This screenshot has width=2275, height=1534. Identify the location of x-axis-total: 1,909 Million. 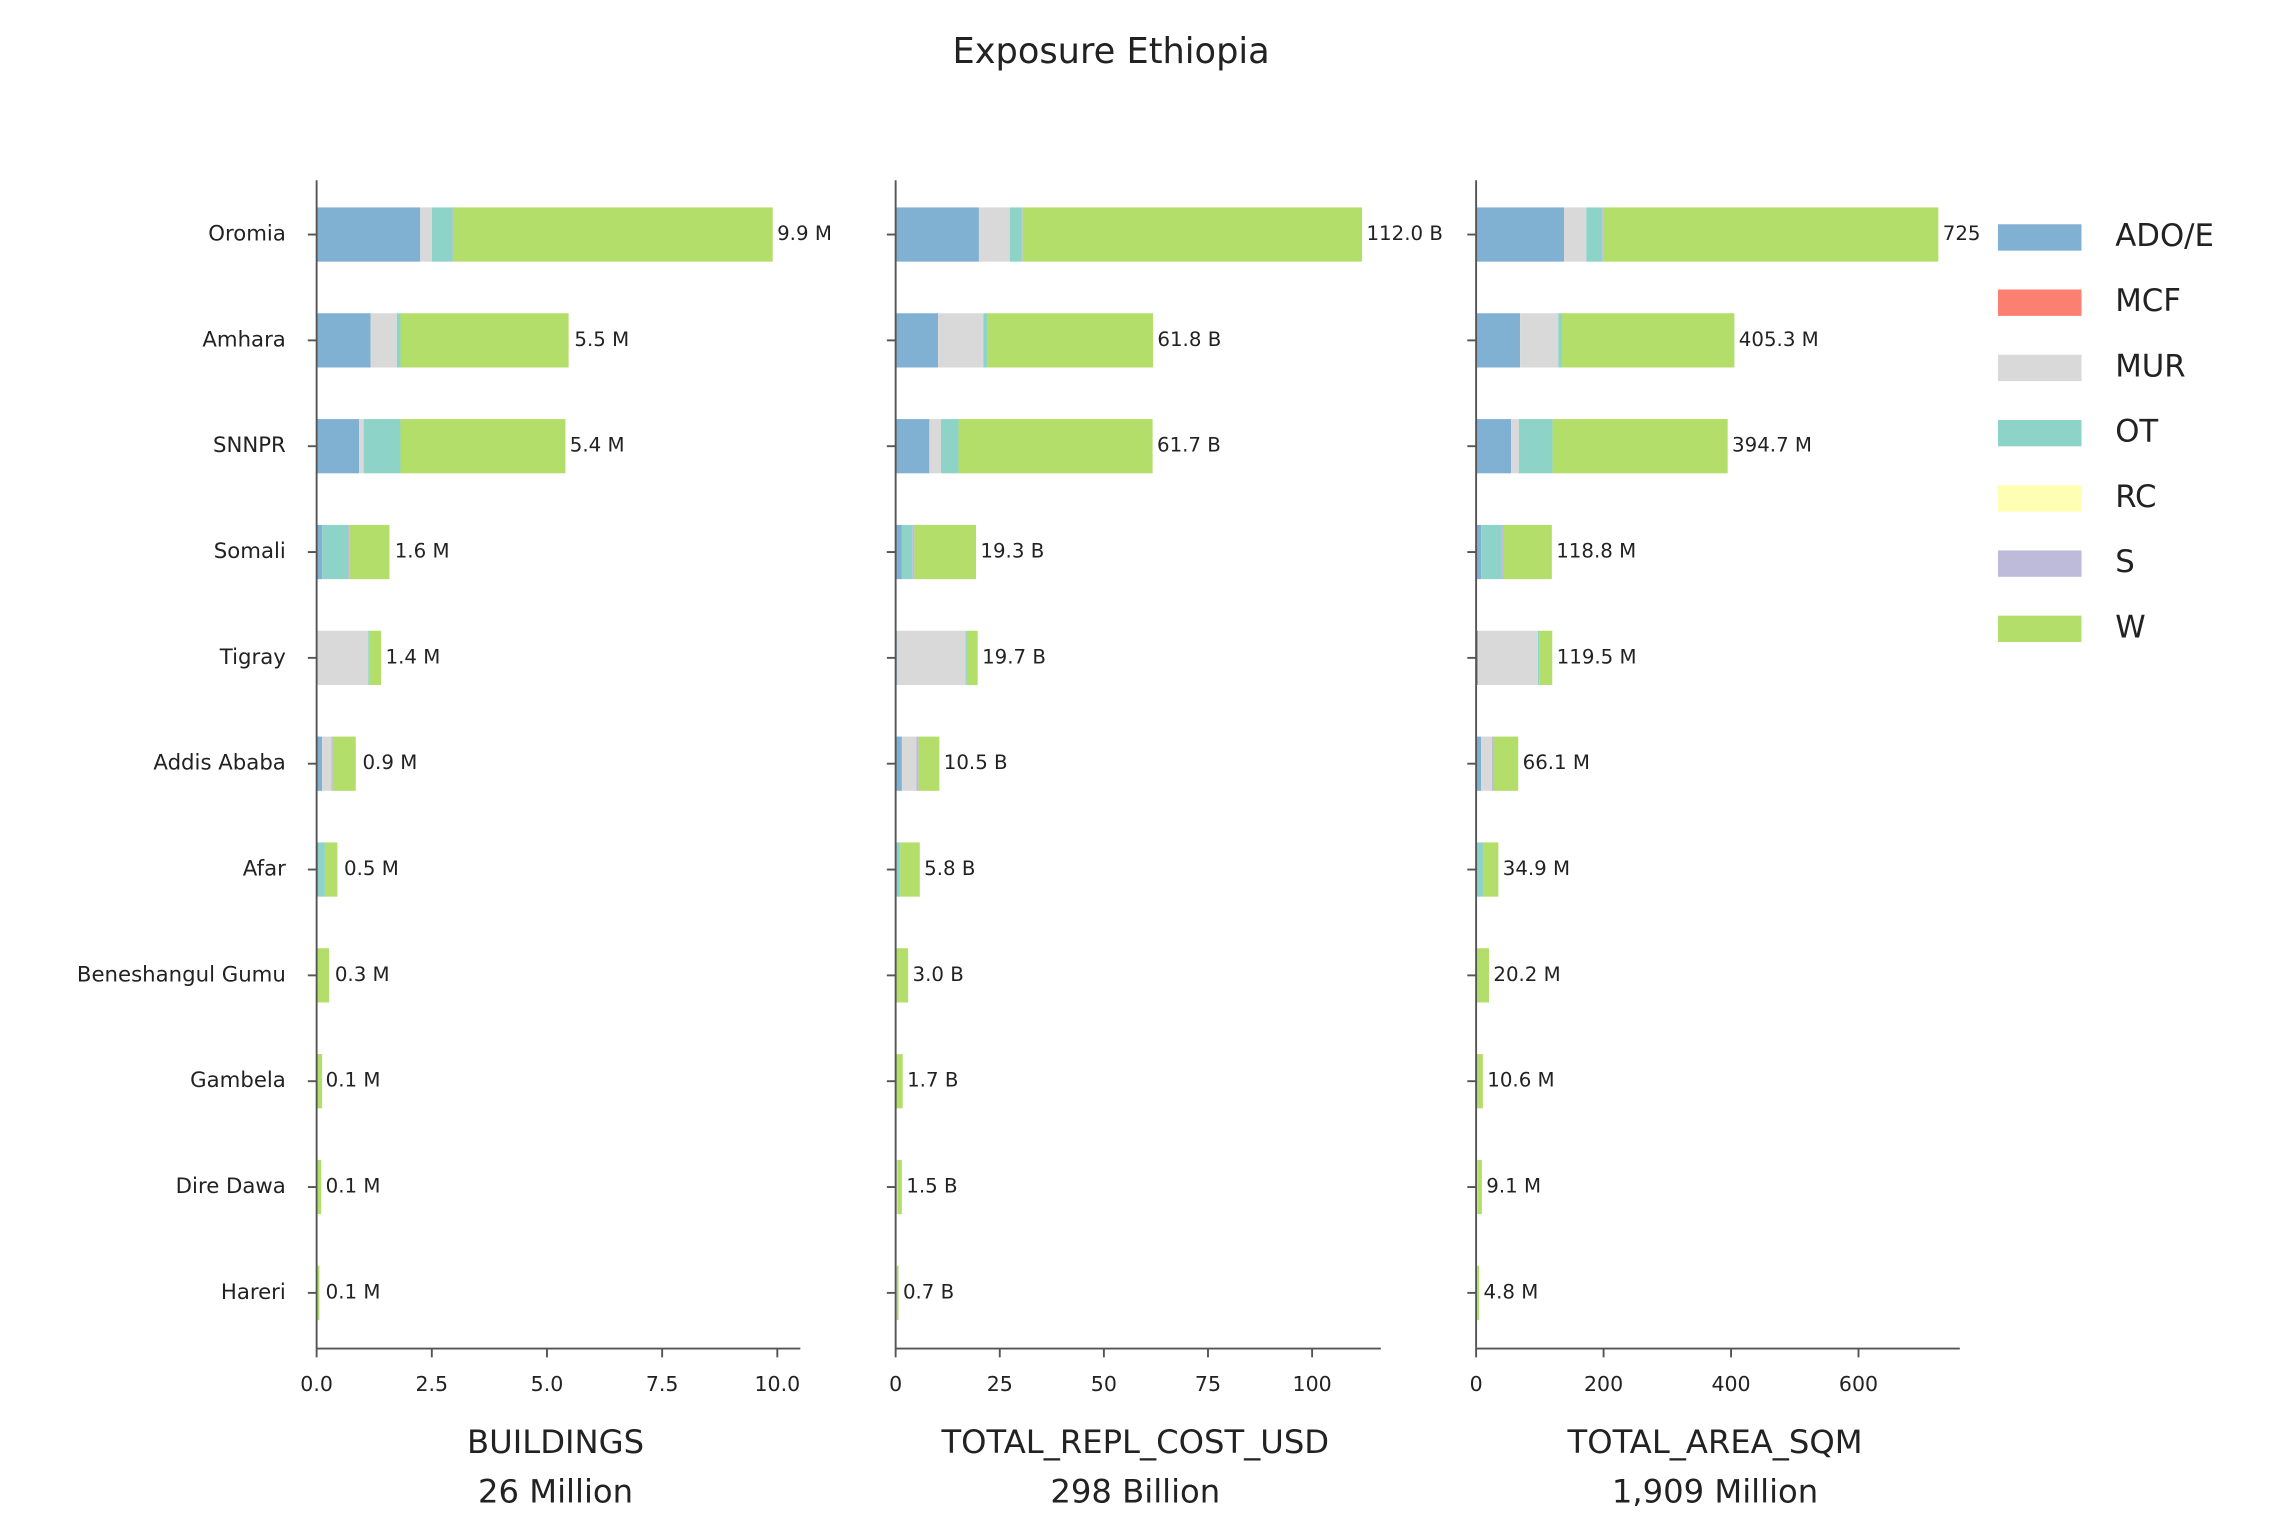
(1715, 1492).